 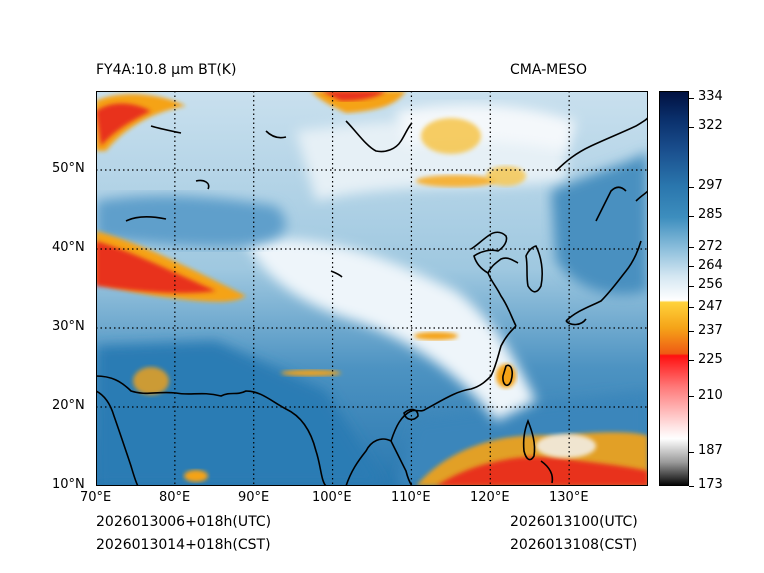 What do you see at coordinates (68, 326) in the screenshot?
I see `lat-label-30: 30°N` at bounding box center [68, 326].